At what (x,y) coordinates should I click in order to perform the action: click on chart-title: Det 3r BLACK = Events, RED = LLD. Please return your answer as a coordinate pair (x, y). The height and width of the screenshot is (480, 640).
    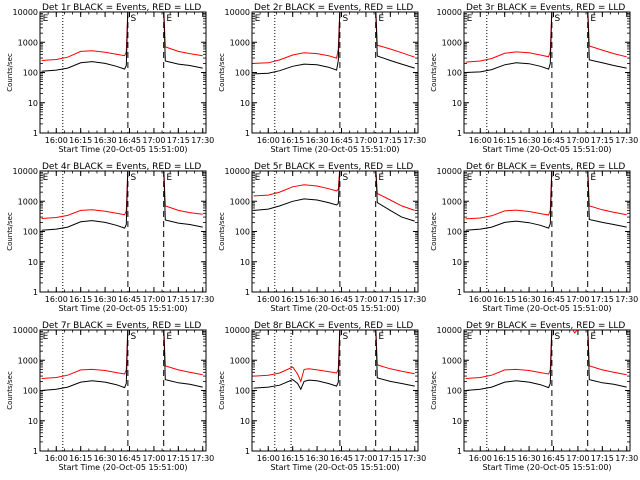
    Looking at the image, I should click on (545, 8).